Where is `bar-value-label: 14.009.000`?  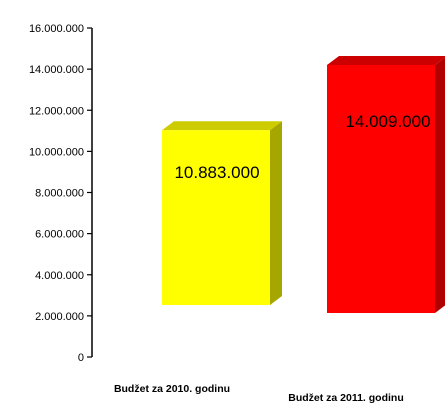
bar-value-label: 14.009.000 is located at coordinates (387, 121).